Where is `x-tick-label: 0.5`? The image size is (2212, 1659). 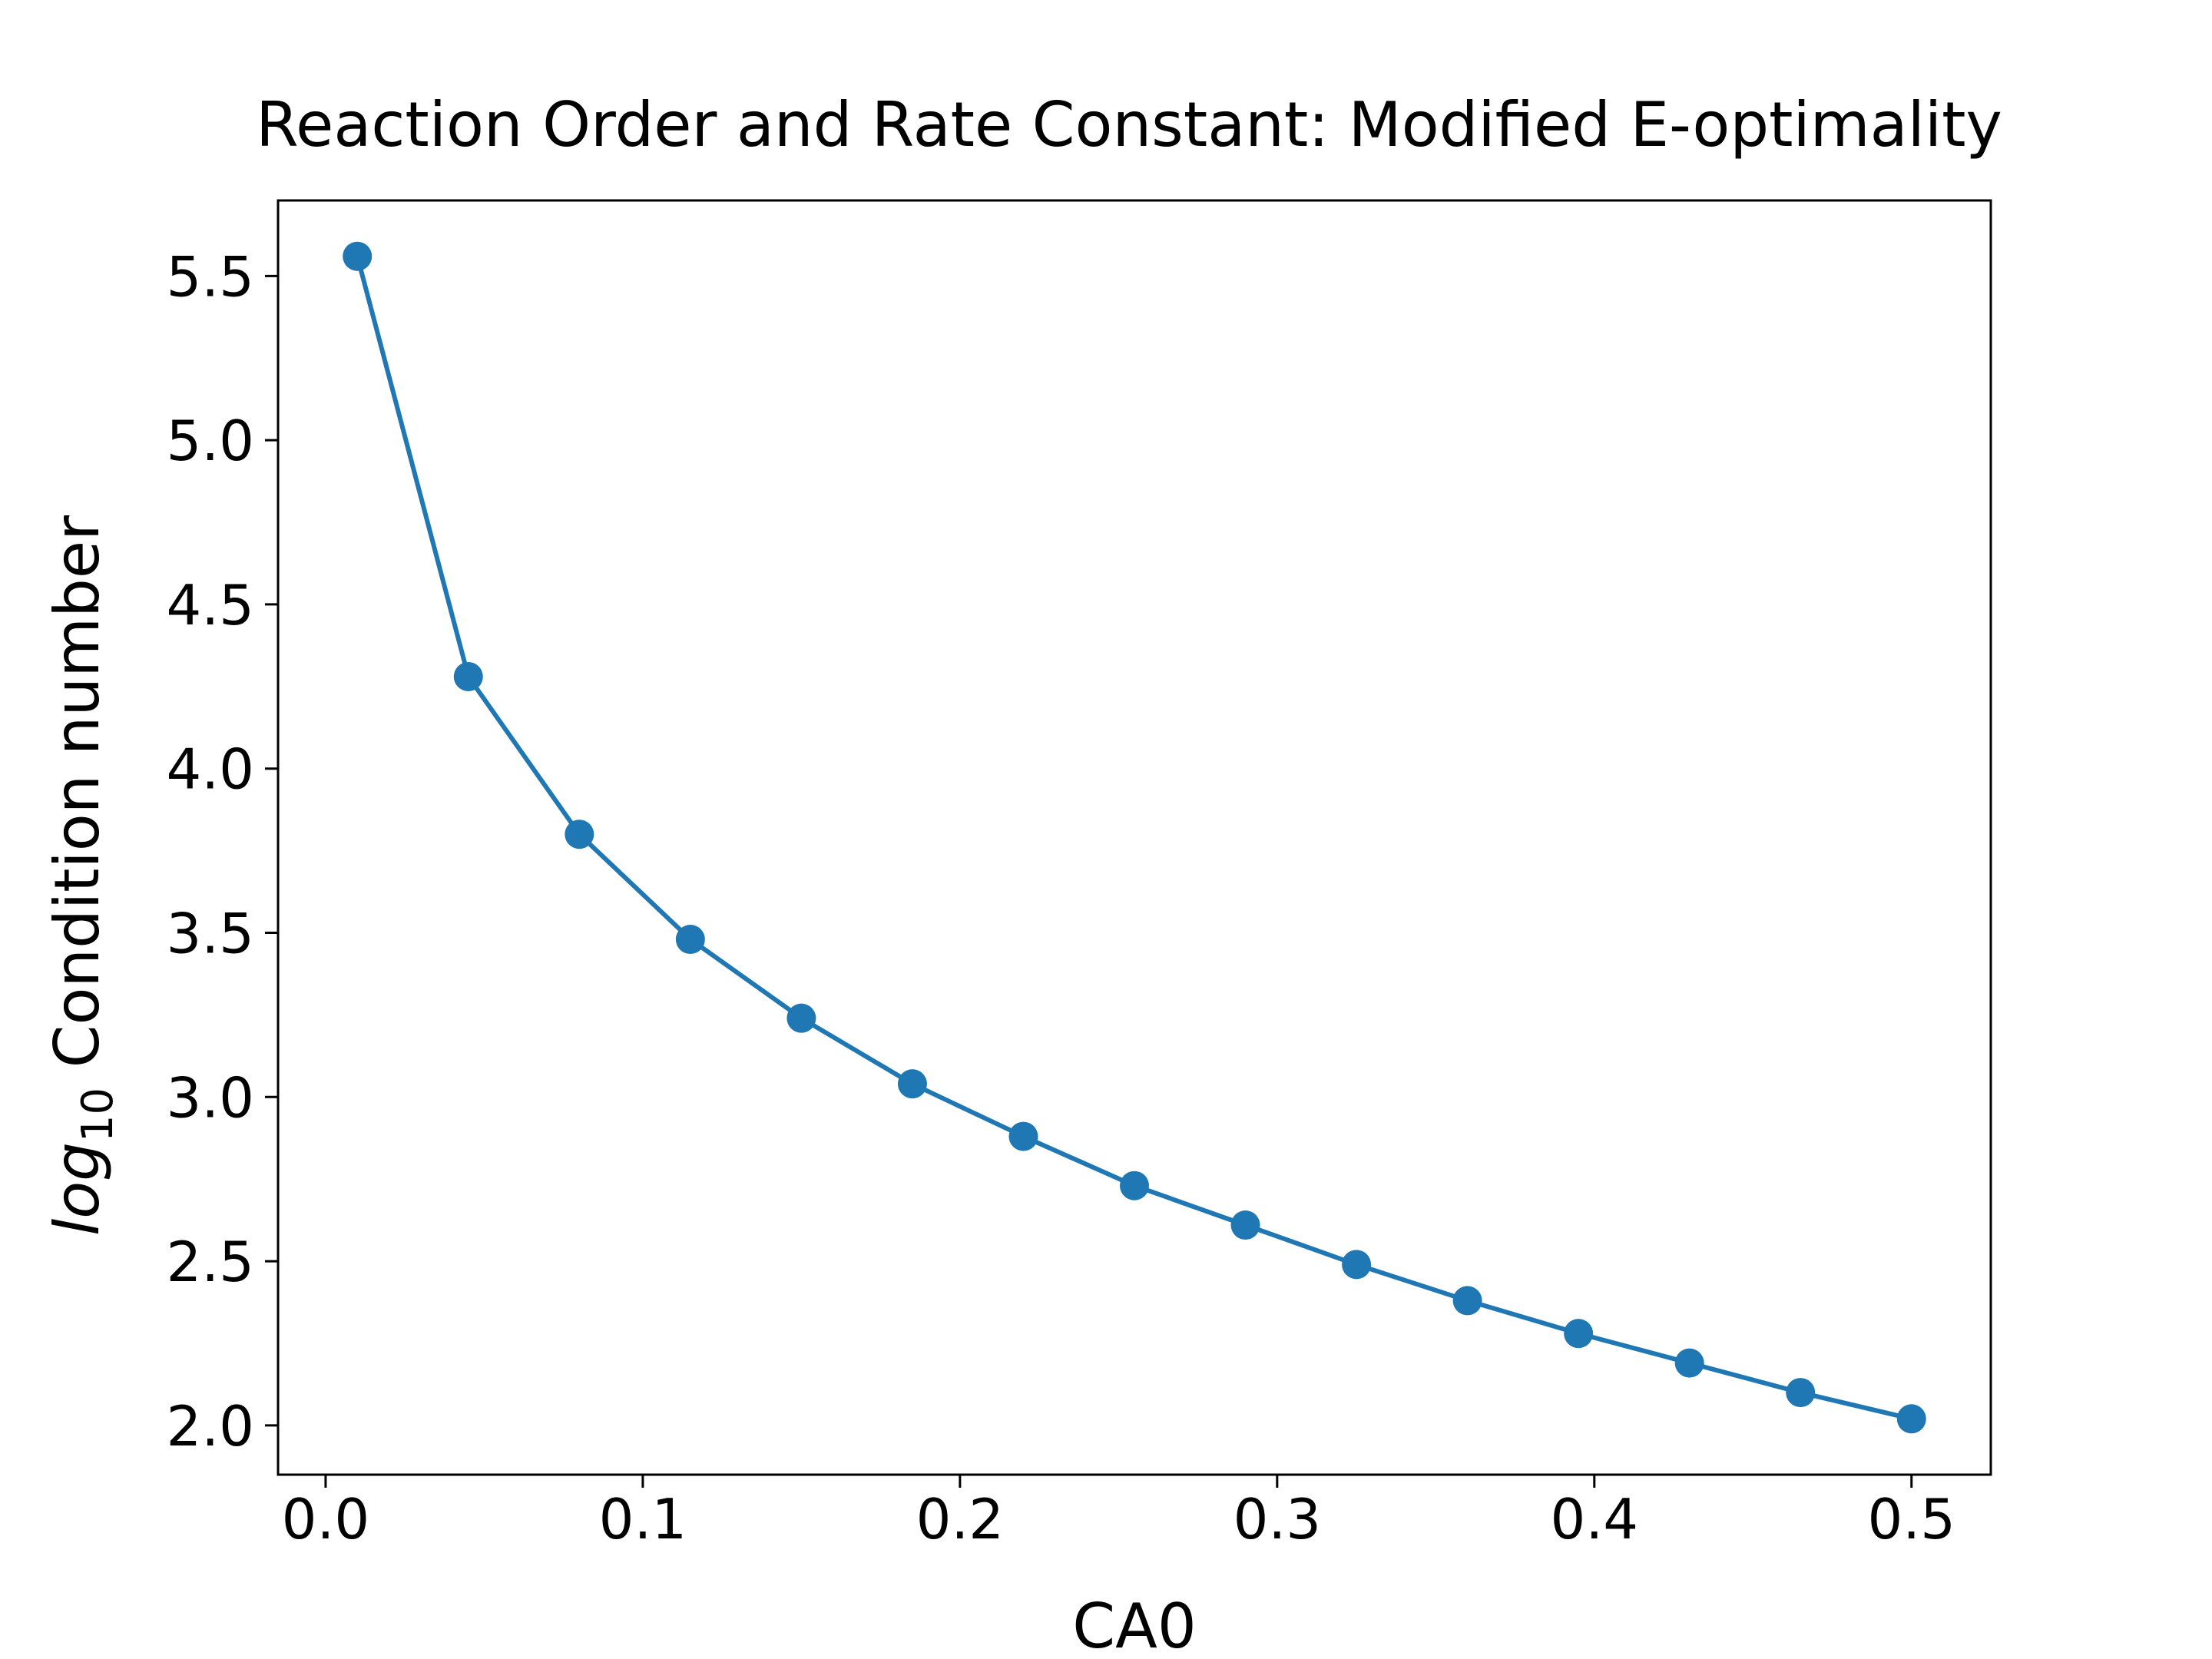 x-tick-label: 0.5 is located at coordinates (1912, 1519).